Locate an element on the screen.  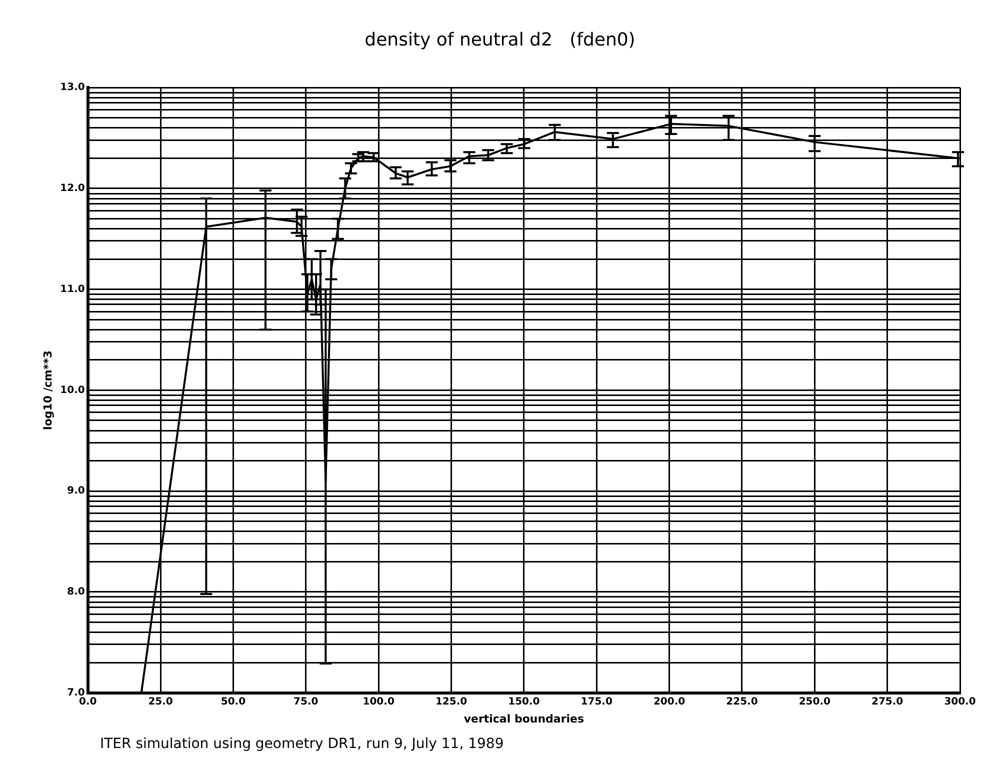
x-tick-label: 25.0 is located at coordinates (160, 702).